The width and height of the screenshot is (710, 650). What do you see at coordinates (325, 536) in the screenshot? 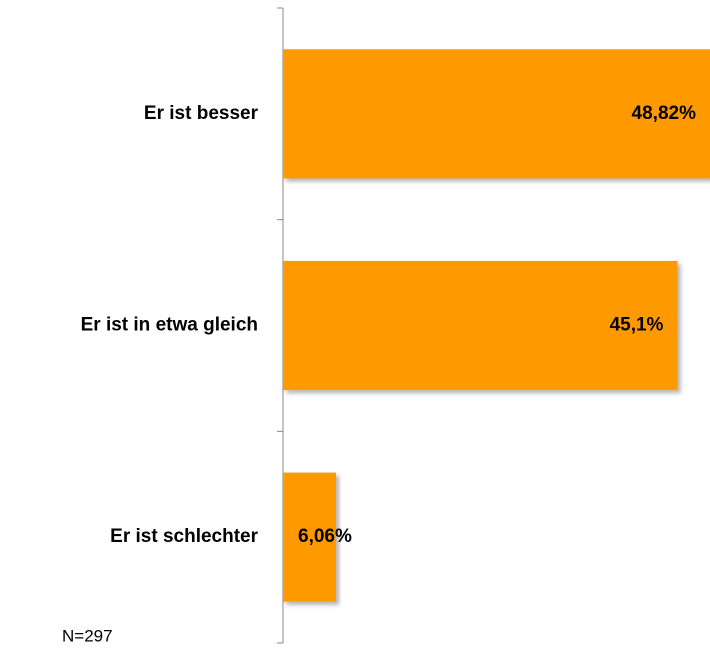
I see `value-label: 6,06%` at bounding box center [325, 536].